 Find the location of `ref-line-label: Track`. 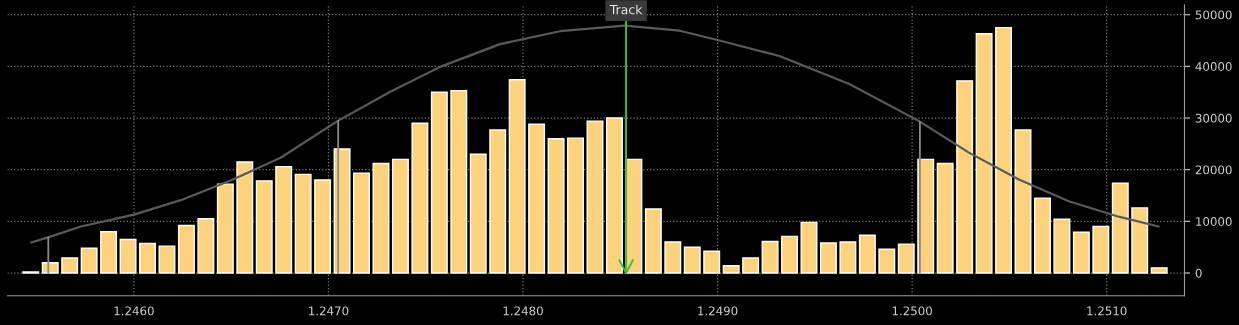

ref-line-label: Track is located at coordinates (626, 9).